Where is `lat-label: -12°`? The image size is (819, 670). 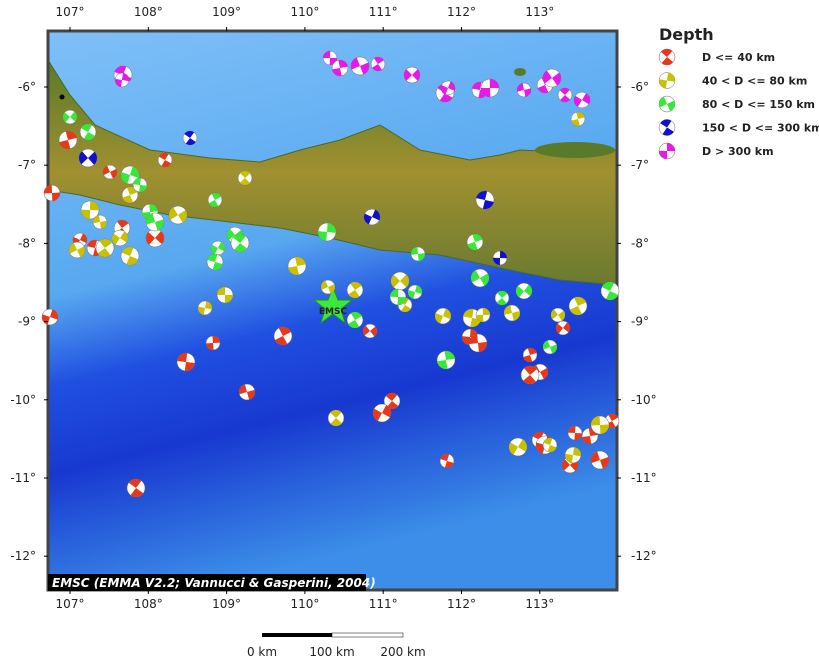
lat-label: -12° is located at coordinates (23, 556).